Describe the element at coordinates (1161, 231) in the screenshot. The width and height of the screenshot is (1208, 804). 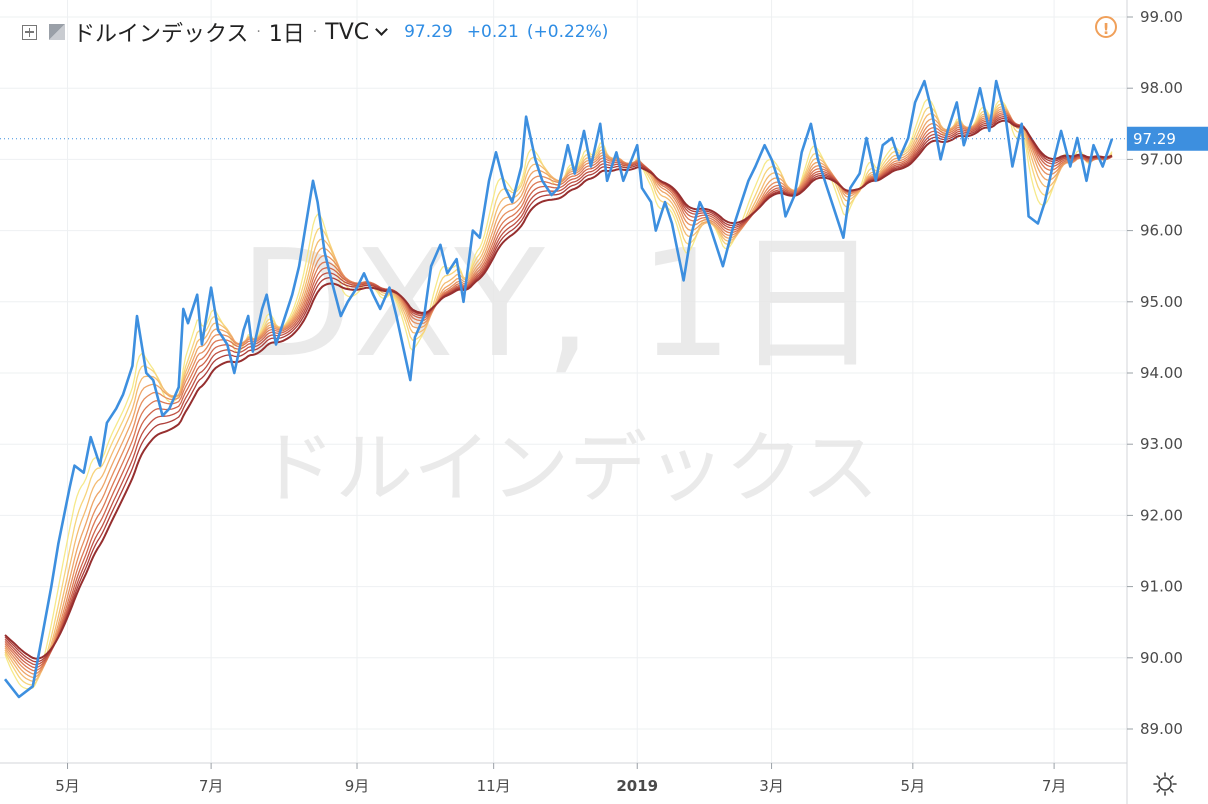
I see `price-tick-label: 96.00` at that location.